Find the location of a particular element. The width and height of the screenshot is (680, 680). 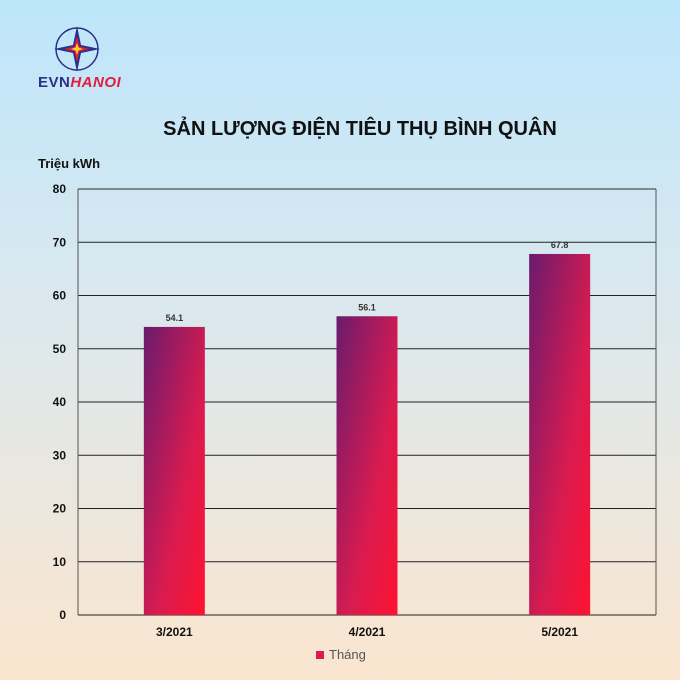

y-tick-label: 10 is located at coordinates (60, 562).